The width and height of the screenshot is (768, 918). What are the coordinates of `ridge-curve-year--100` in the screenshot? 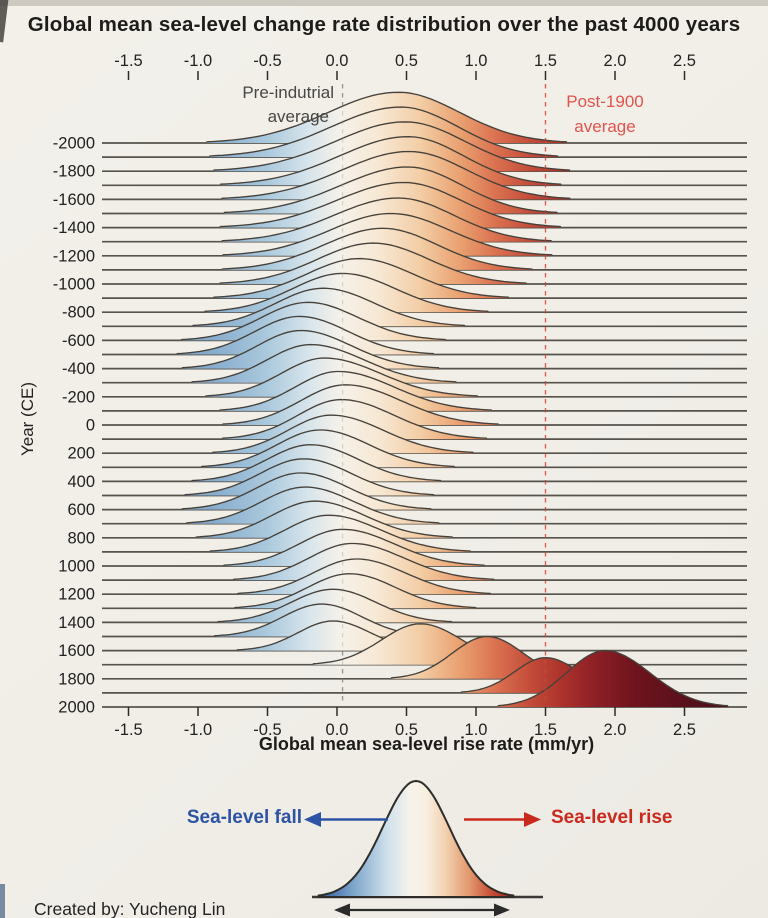 It's located at (355, 390).